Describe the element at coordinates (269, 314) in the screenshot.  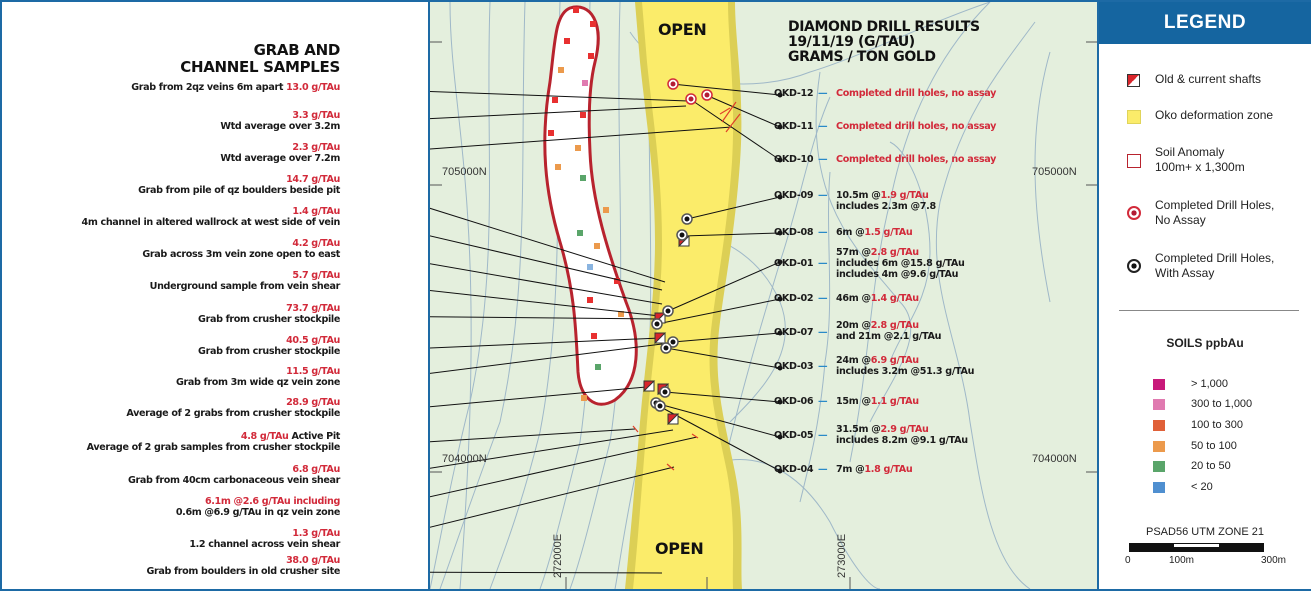
I see `sample-label: 73.7 g/TAu Grab from crusher stockpile` at that location.